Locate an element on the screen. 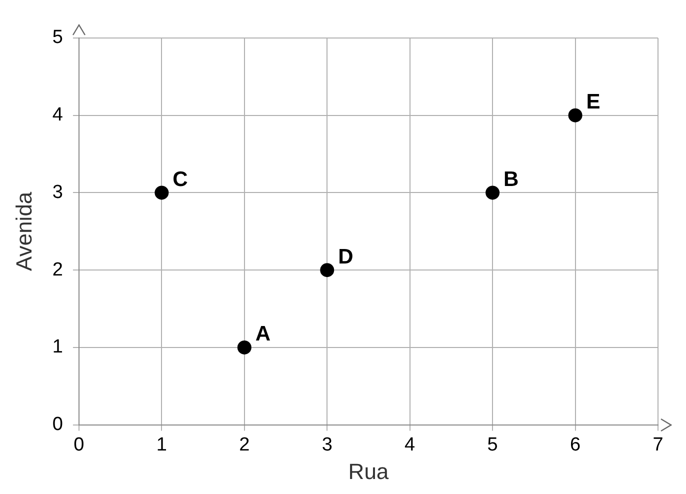  x-tick-label: 2 is located at coordinates (244, 445).